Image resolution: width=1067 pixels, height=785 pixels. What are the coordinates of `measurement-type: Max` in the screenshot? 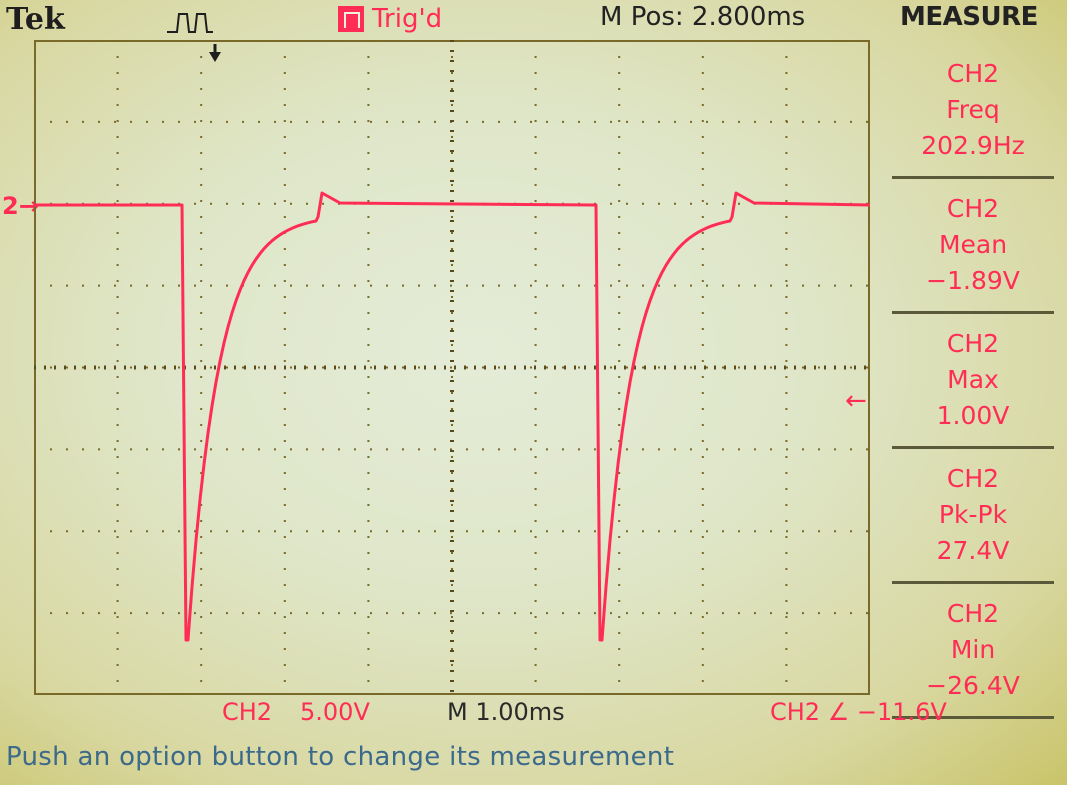 It's located at (973, 379).